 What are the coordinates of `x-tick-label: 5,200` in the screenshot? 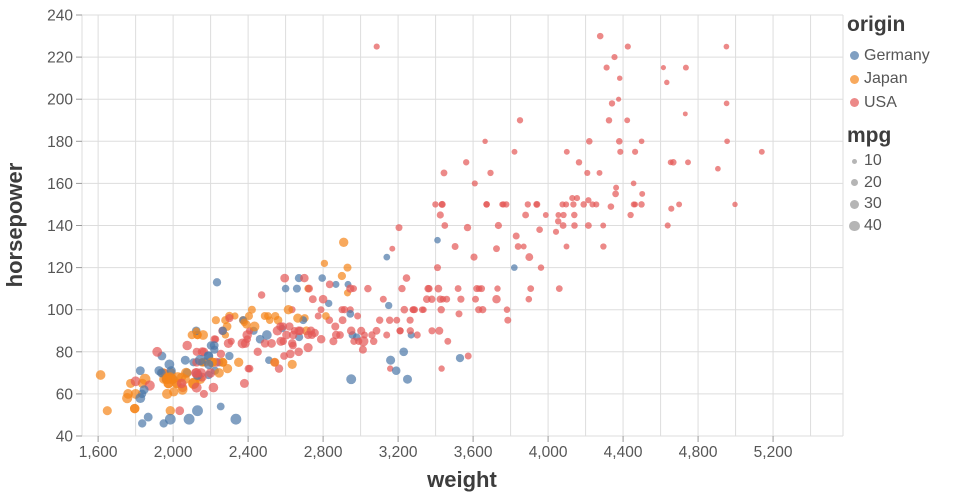 It's located at (773, 452).